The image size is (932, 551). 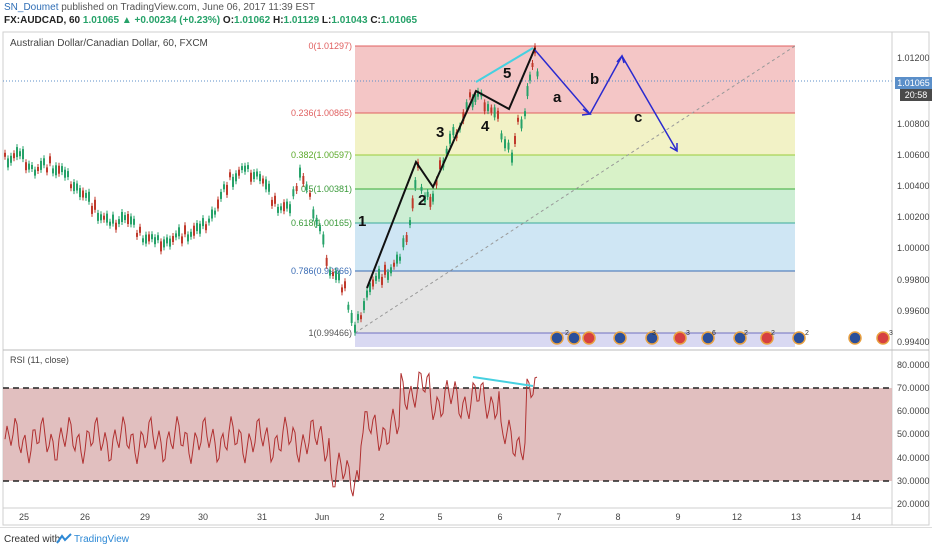 What do you see at coordinates (330, 46) in the screenshot?
I see `fib-label-0: 0(1.01297)` at bounding box center [330, 46].